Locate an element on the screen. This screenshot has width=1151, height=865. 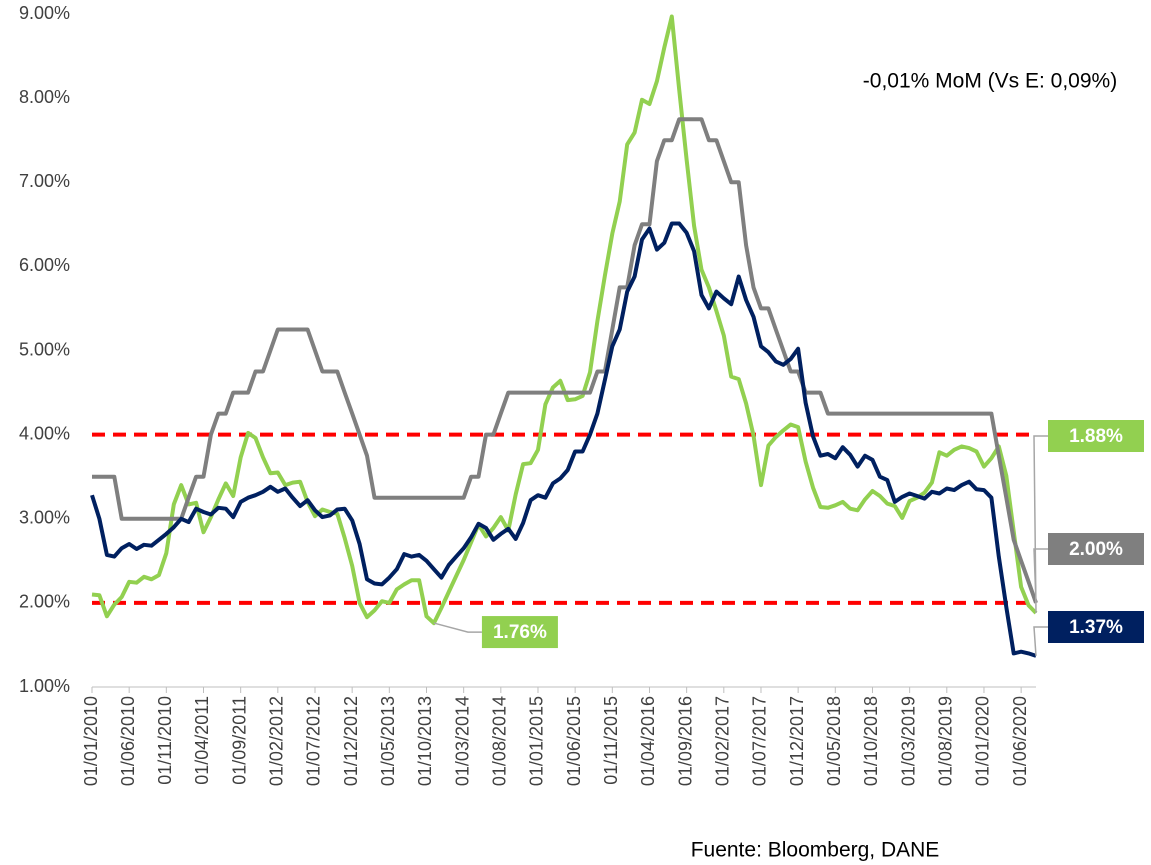
callout-label: 1.37% is located at coordinates (1096, 627).